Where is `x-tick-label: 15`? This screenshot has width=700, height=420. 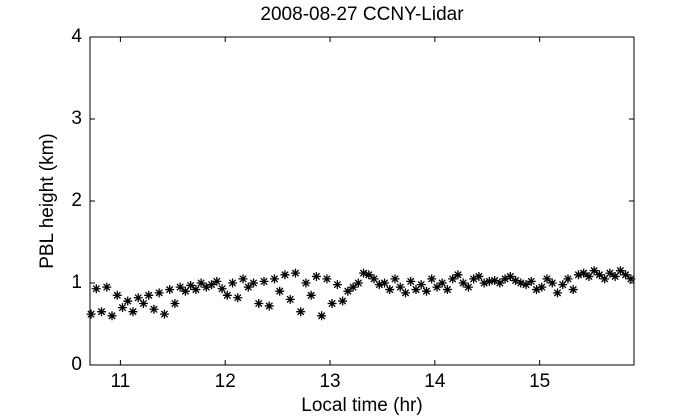
x-tick-label: 15 is located at coordinates (539, 381).